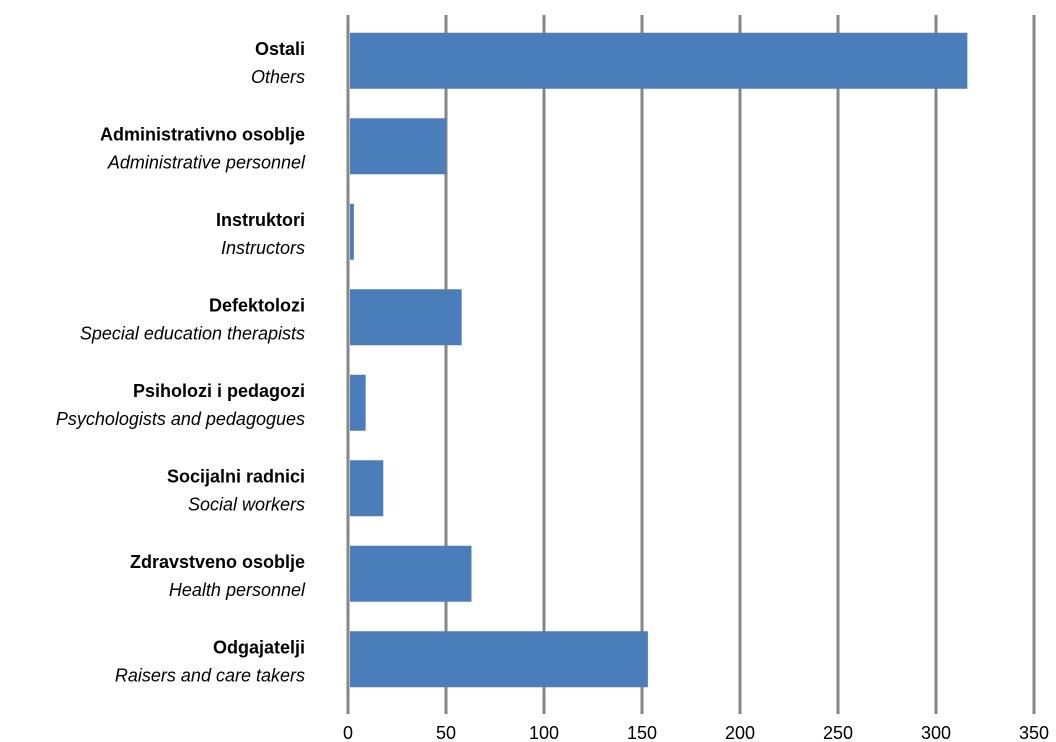  Describe the element at coordinates (263, 248) in the screenshot. I see `category-sublabel: Instructors` at that location.